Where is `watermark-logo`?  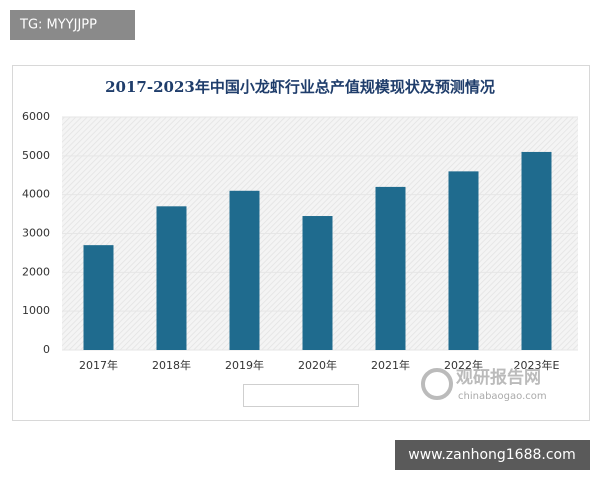
watermark-logo is located at coordinates (437, 384).